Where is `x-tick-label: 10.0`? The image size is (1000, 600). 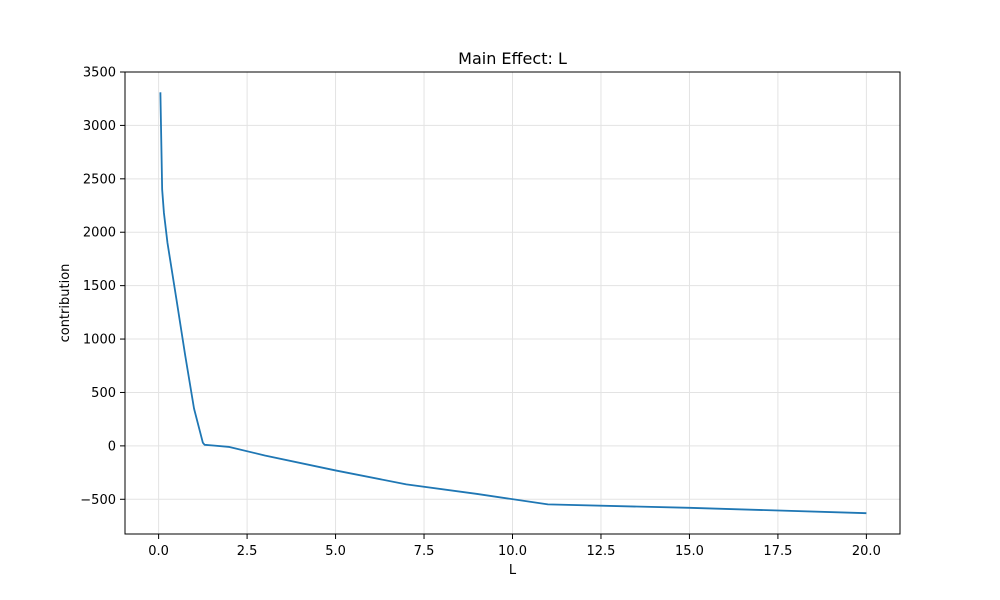
x-tick-label: 10.0 is located at coordinates (512, 551).